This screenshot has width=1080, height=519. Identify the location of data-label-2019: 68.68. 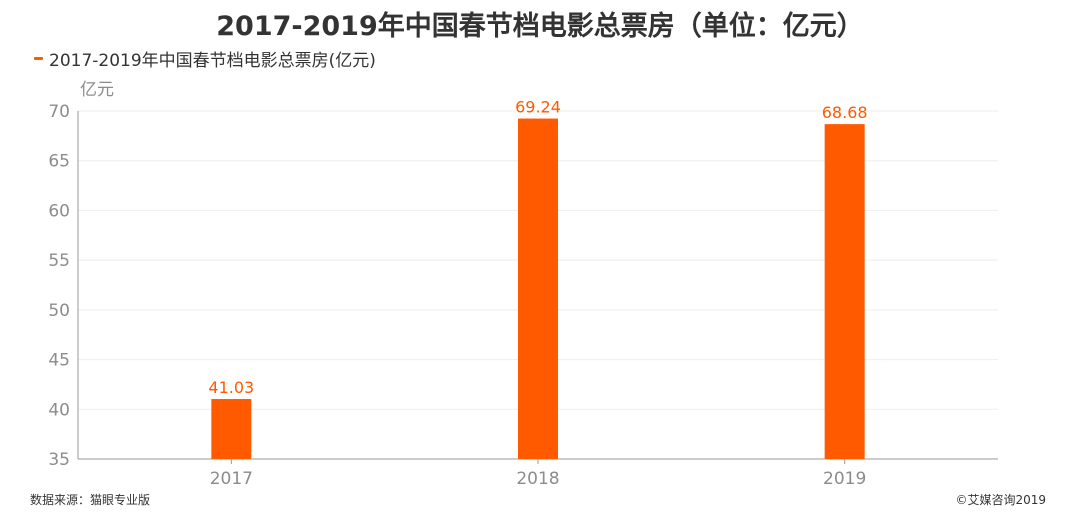
(845, 112).